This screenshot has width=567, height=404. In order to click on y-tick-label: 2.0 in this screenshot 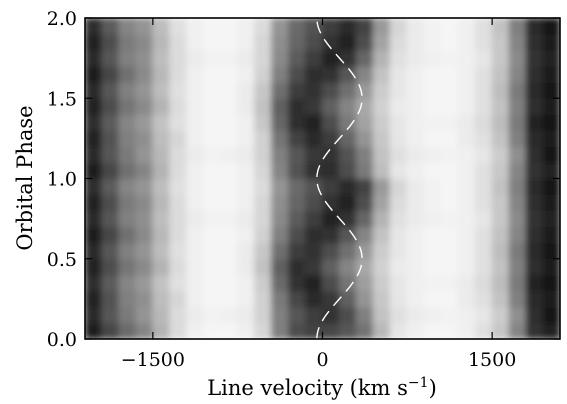, I will do `click(62, 19)`.